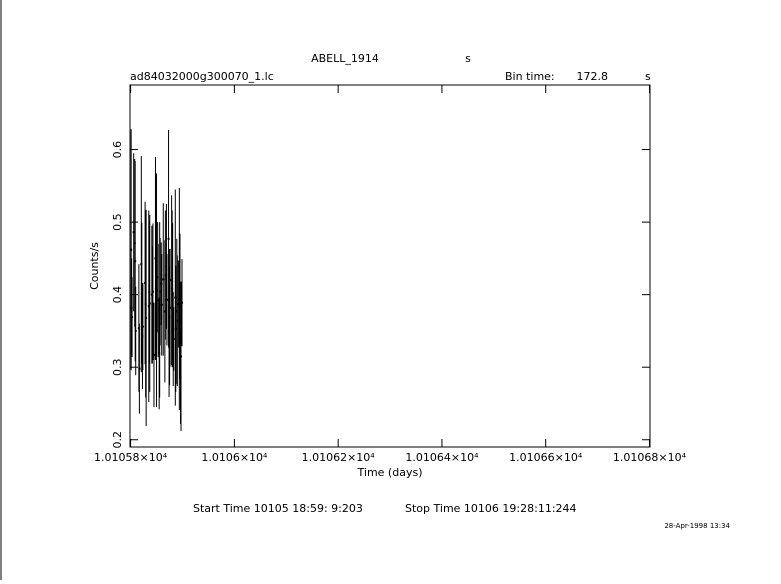 The height and width of the screenshot is (584, 781). Describe the element at coordinates (117, 150) in the screenshot. I see `y-tick-label: 0.6` at that location.